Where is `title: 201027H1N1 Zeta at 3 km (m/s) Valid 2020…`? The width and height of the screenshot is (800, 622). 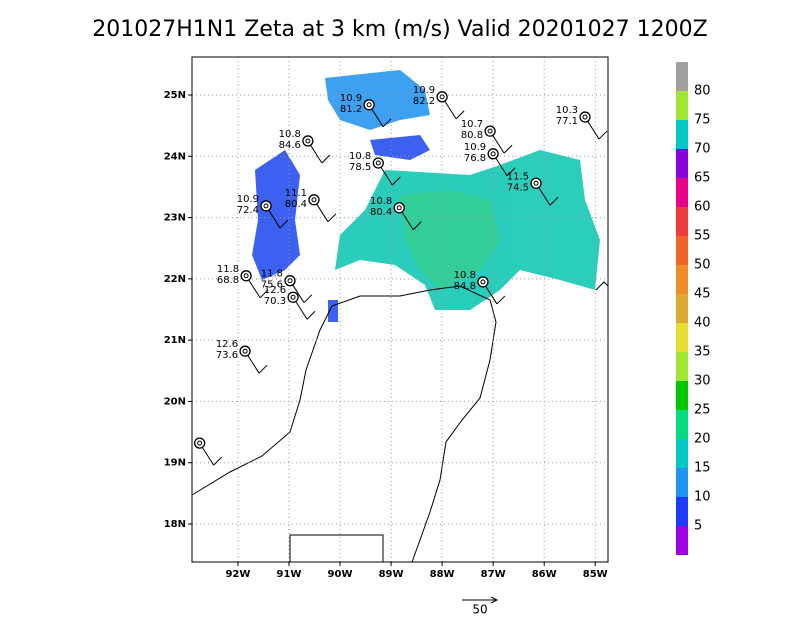
title: 201027H1N1 Zeta at 3 km (m/s) Valid 2020… is located at coordinates (399, 29).